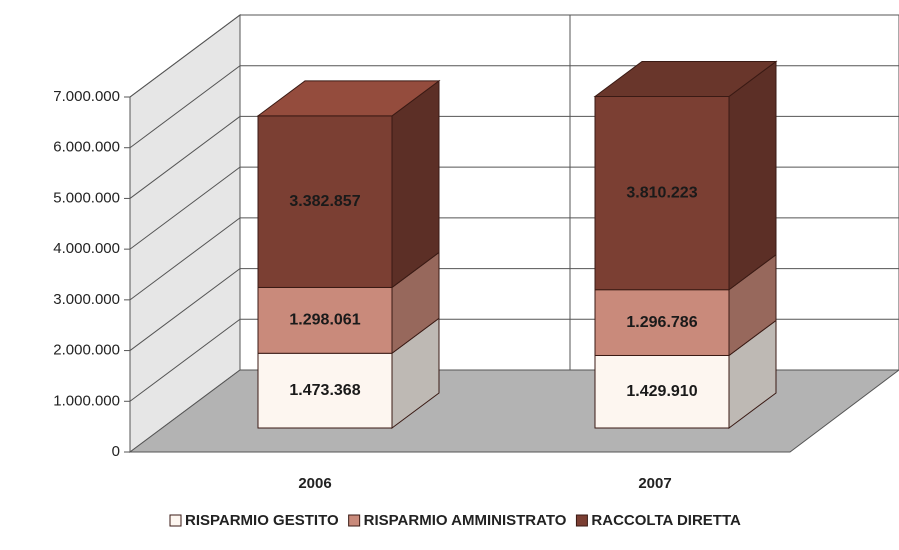  I want to click on bar-segment: 1.296.786, so click(685, 305).